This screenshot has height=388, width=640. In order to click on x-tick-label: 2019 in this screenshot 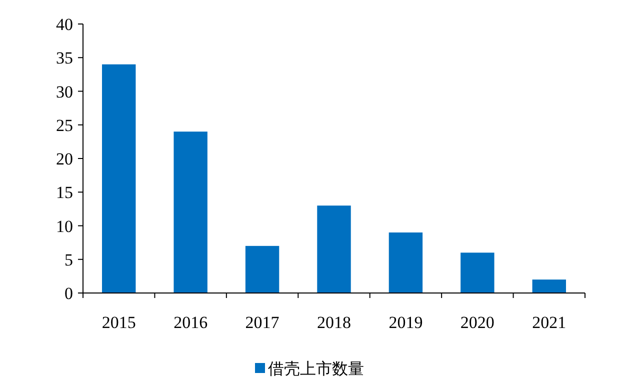, I will do `click(405, 322)`.